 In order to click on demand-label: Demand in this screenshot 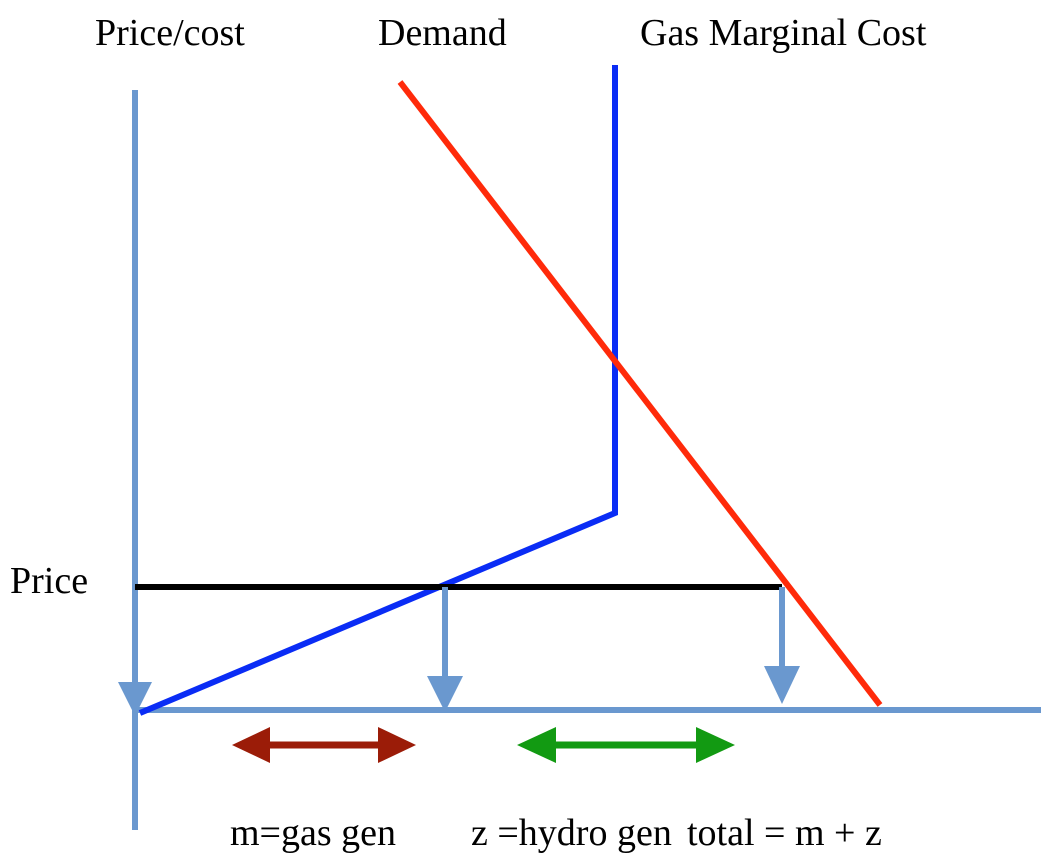, I will do `click(442, 33)`.